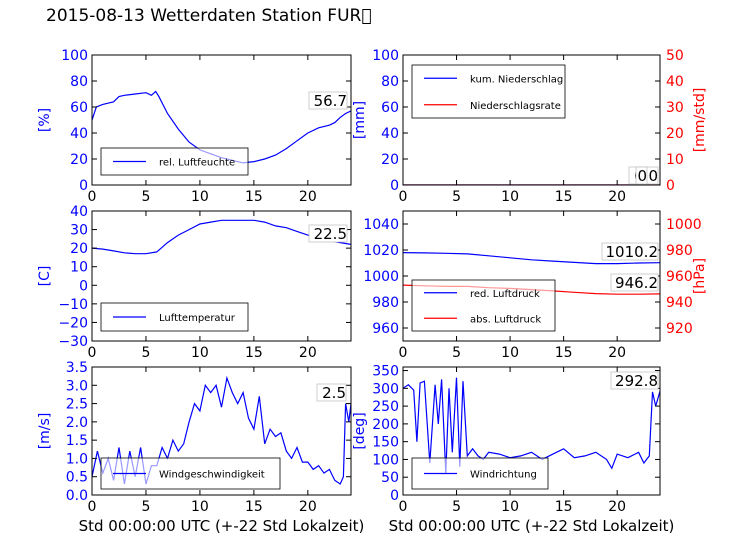  Describe the element at coordinates (385, 303) in the screenshot. I see `y-tick-label: 980` at that location.